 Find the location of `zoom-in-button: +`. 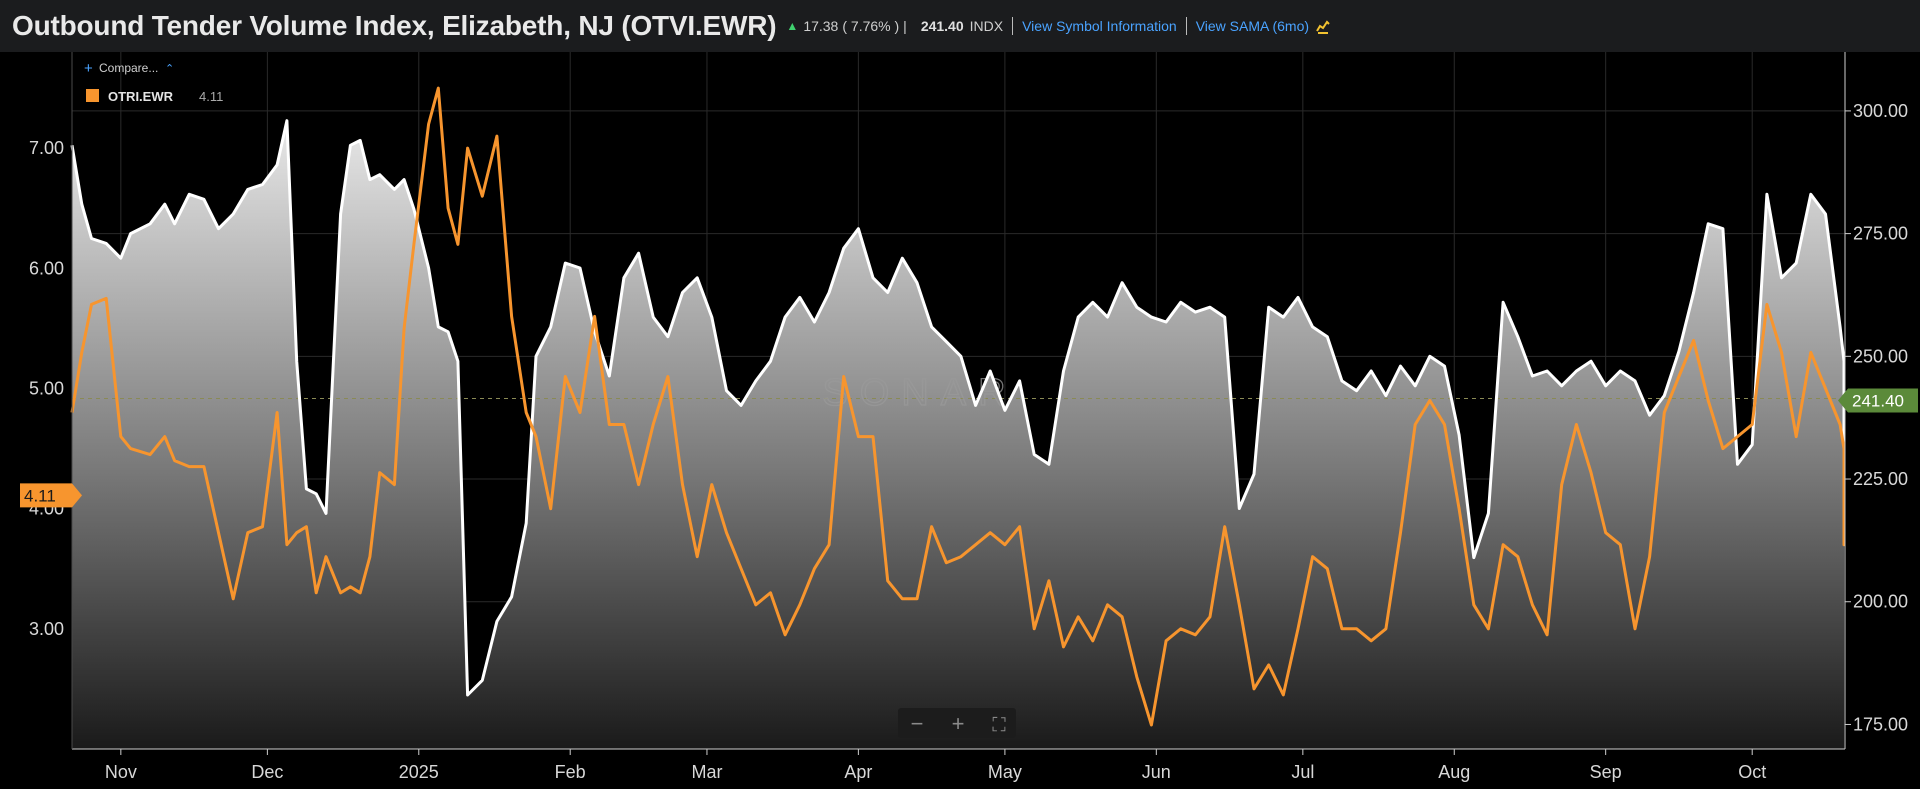

zoom-in-button: + is located at coordinates (958, 723).